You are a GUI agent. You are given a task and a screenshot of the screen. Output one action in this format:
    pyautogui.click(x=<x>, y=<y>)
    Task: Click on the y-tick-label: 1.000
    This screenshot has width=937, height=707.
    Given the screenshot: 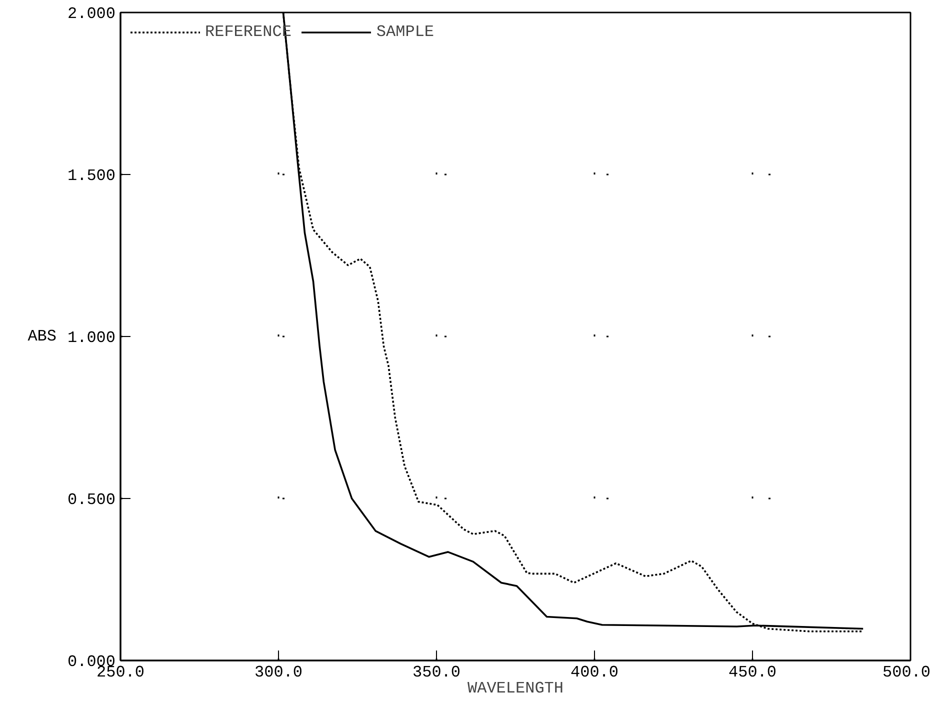 What is the action you would take?
    pyautogui.click(x=91, y=338)
    